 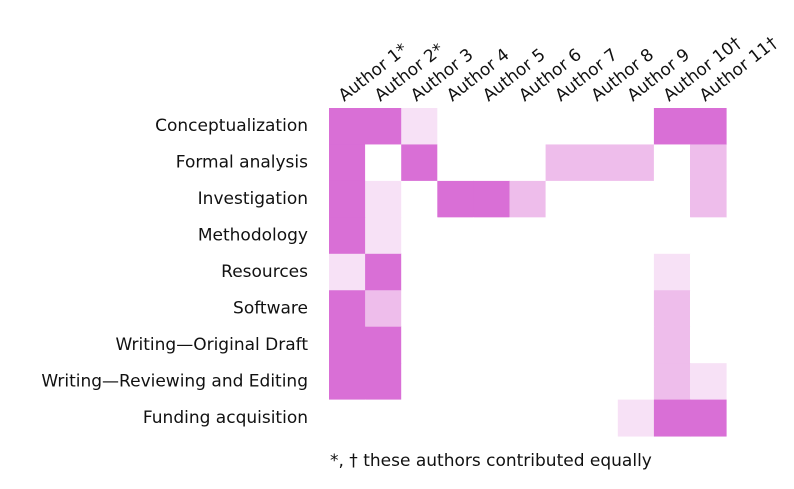 I want to click on row-label: Writing—Original Draft, so click(x=212, y=345).